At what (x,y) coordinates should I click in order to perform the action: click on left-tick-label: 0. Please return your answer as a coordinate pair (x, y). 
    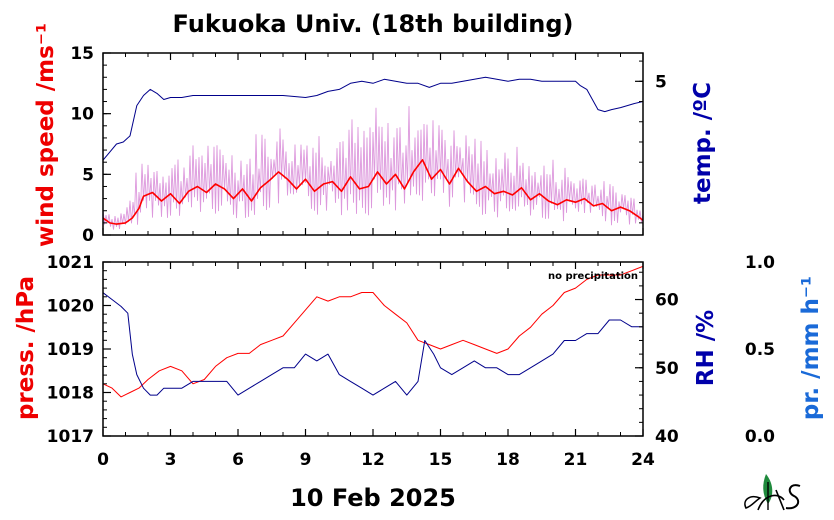
    Looking at the image, I should click on (88, 236).